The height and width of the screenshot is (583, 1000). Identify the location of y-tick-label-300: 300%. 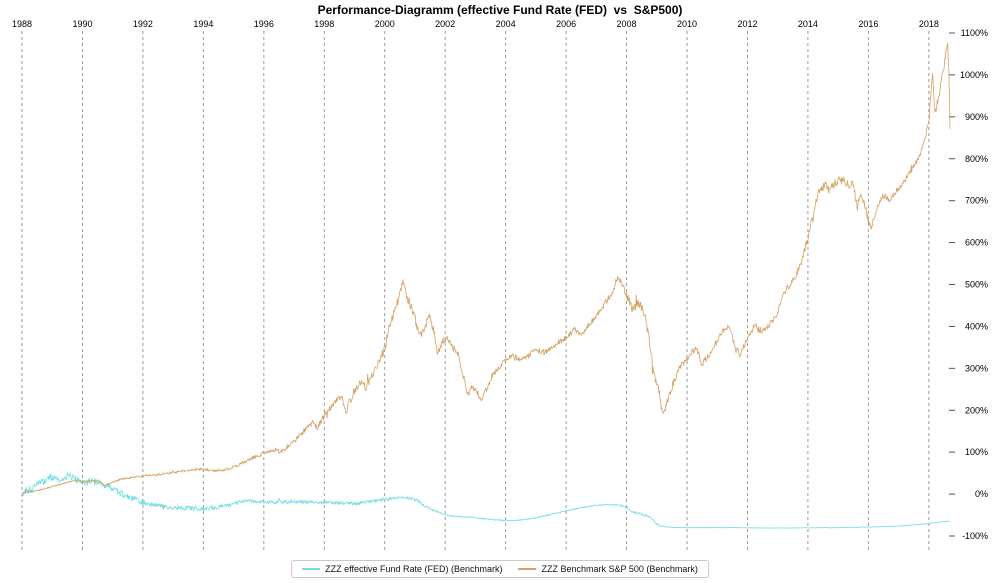
(976, 368).